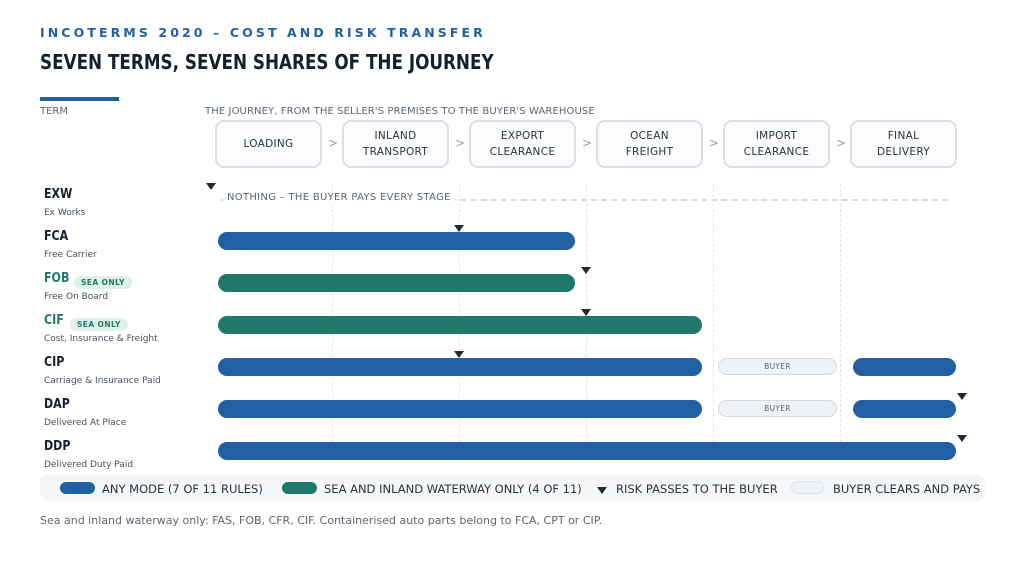  Describe the element at coordinates (395, 152) in the screenshot. I see `stage-label-line2: TRANSPORT` at that location.